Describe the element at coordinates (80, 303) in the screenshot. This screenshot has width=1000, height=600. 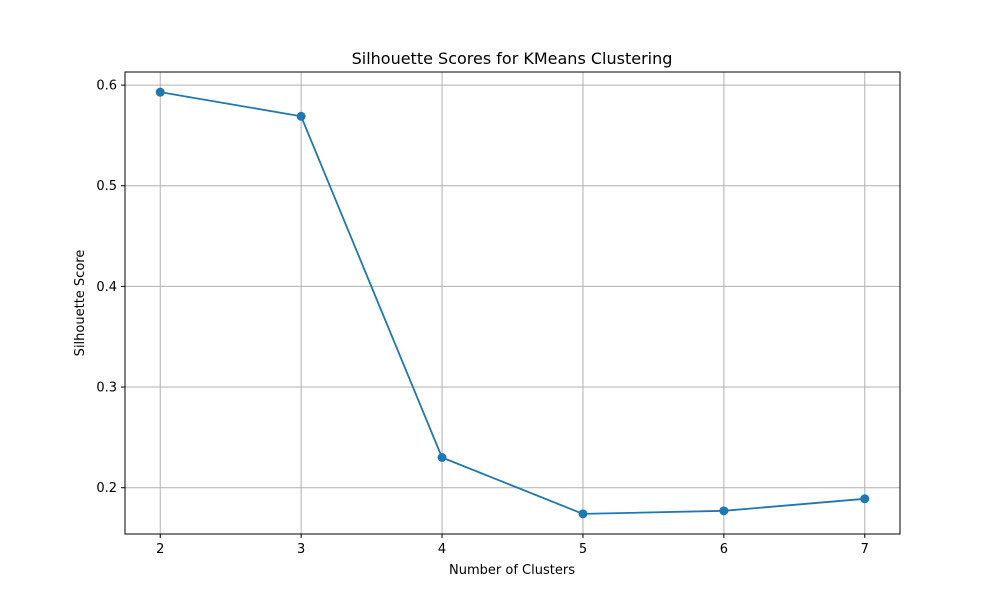
I see `y-axis-label: Silhouette Score` at that location.